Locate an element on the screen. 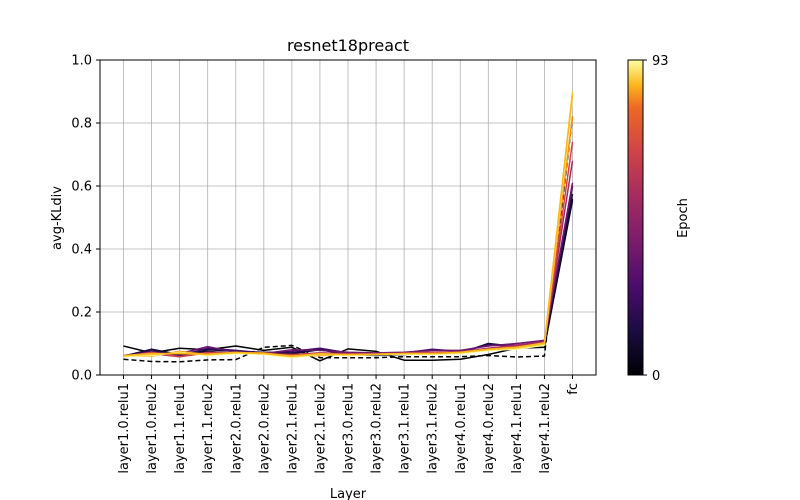 The height and width of the screenshot is (500, 800). colorbar: 93 0 Epoch is located at coordinates (659, 219).